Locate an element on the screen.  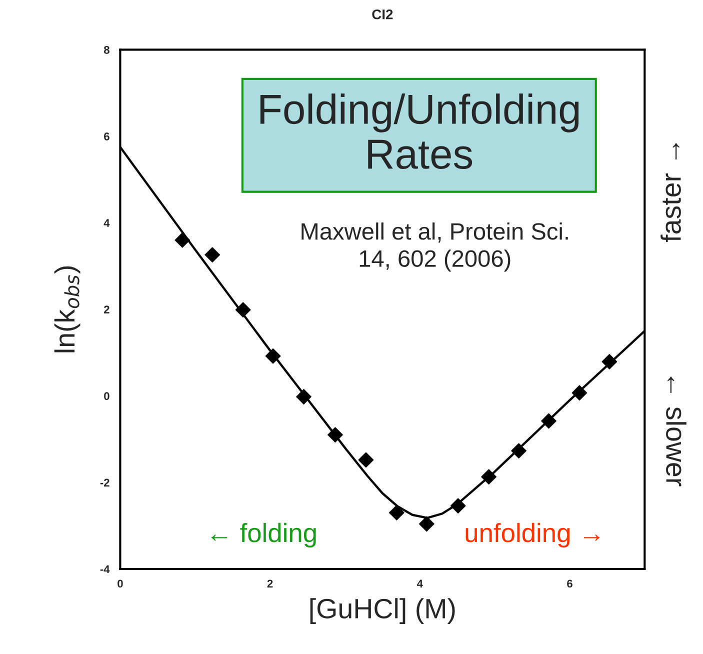
y-axis-title: ln(k$_{obs}$) is located at coordinates (67, 309).